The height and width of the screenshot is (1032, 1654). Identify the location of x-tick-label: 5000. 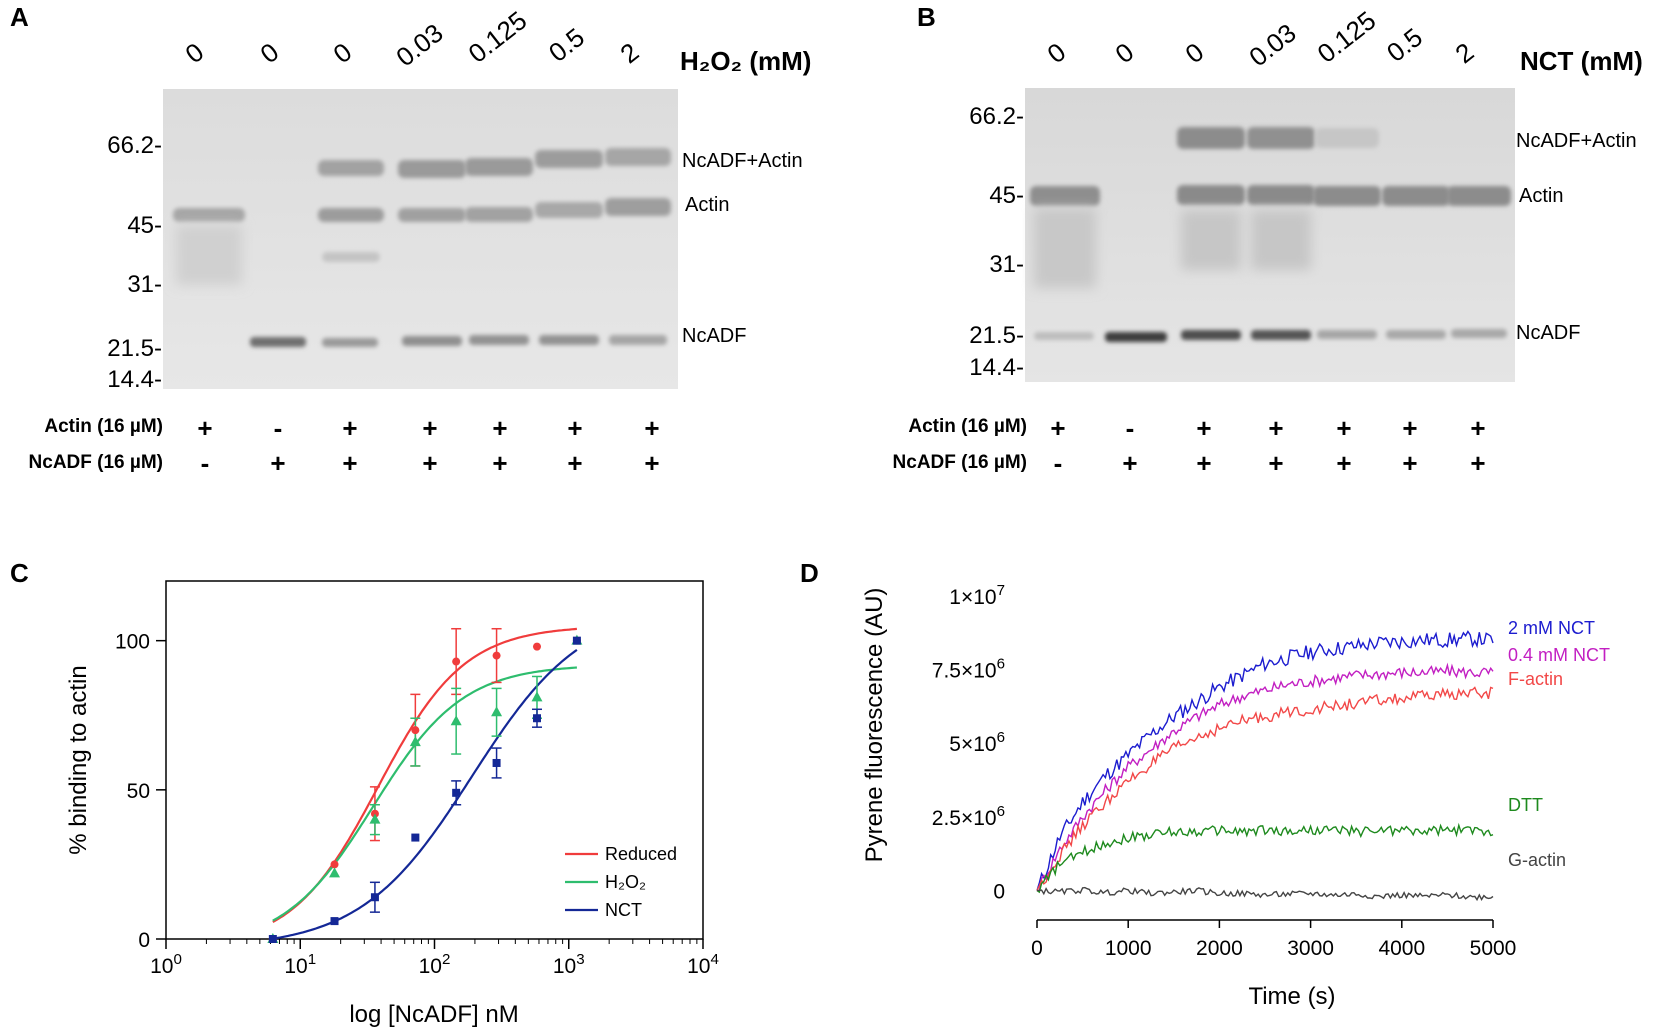
(1493, 948).